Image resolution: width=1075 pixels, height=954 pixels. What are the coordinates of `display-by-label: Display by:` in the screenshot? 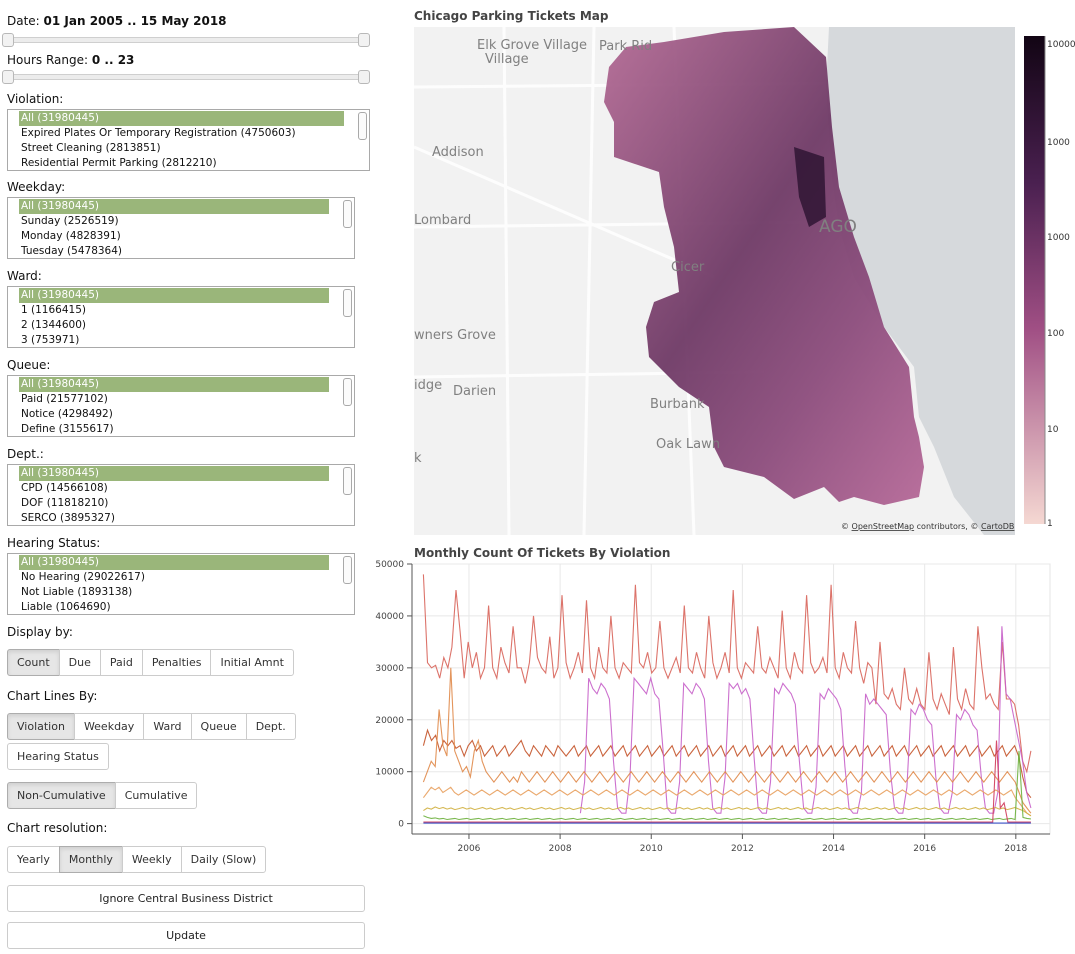 It's located at (40, 632).